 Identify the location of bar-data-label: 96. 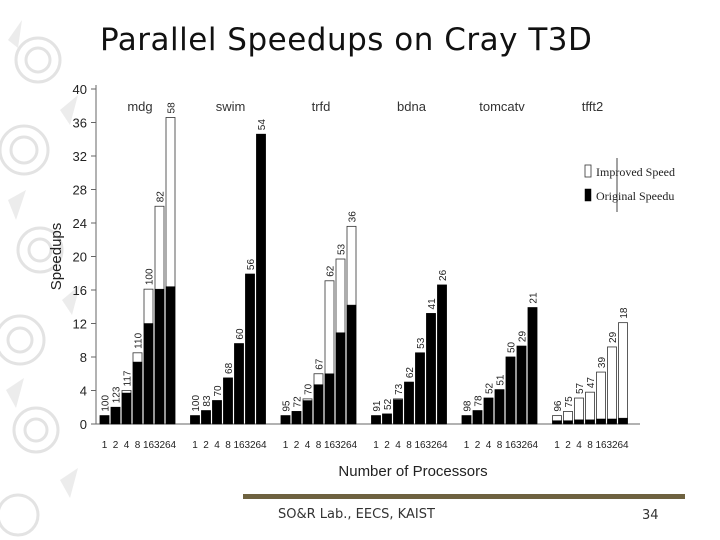
(558, 406).